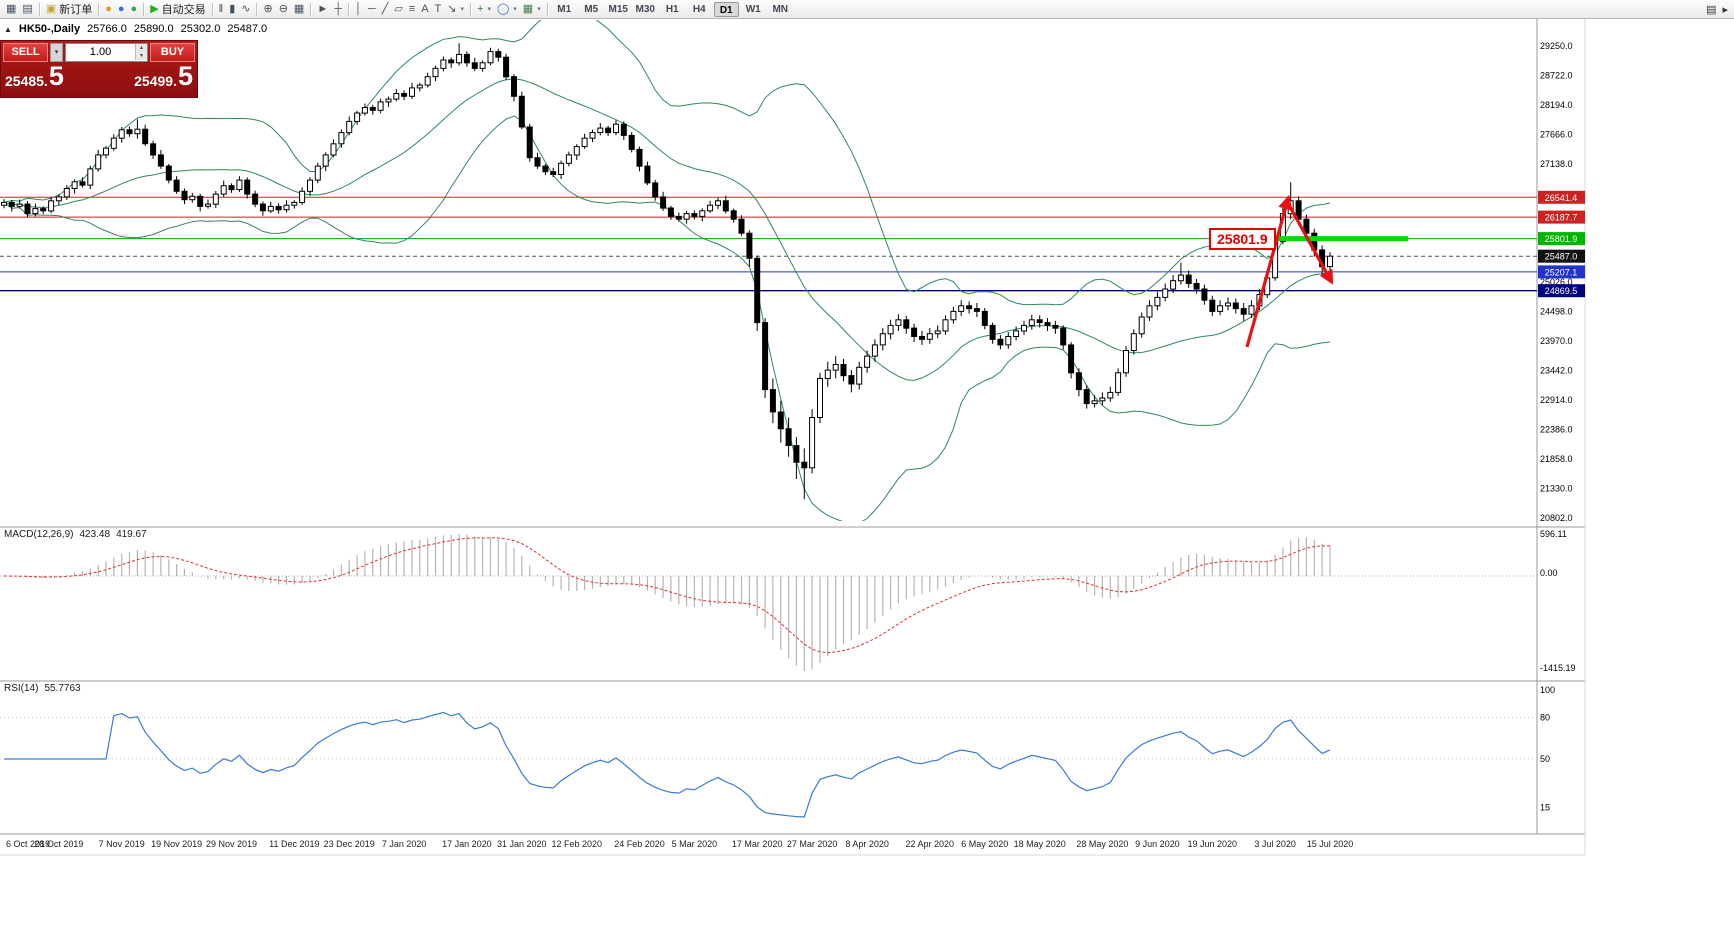  What do you see at coordinates (267, 9) in the screenshot?
I see `zoom-in-button: ⊕` at bounding box center [267, 9].